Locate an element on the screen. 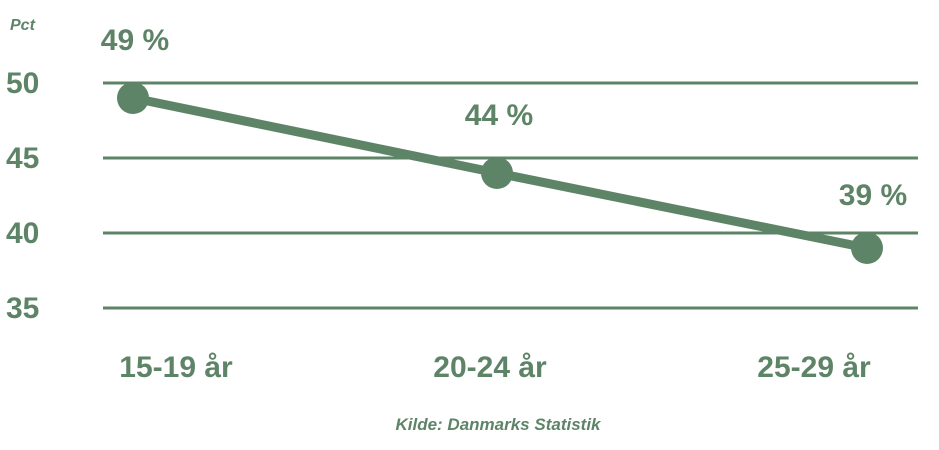 This screenshot has width=939, height=450. data-label-3: 39 % is located at coordinates (873, 195).